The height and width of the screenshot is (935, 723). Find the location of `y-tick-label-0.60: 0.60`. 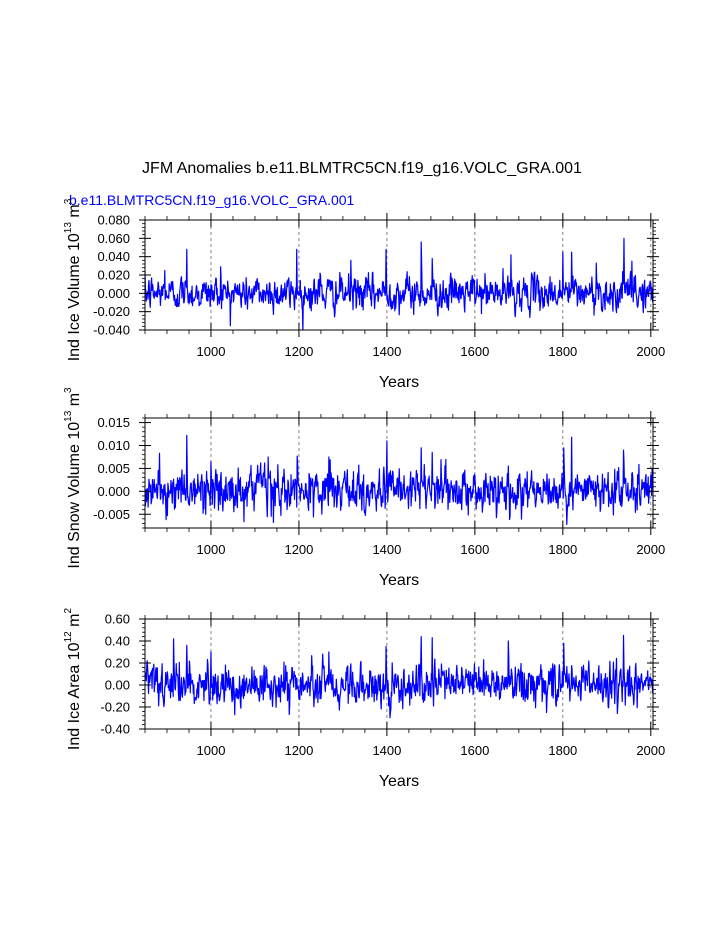

y-tick-label-0.60: 0.60 is located at coordinates (117, 619).